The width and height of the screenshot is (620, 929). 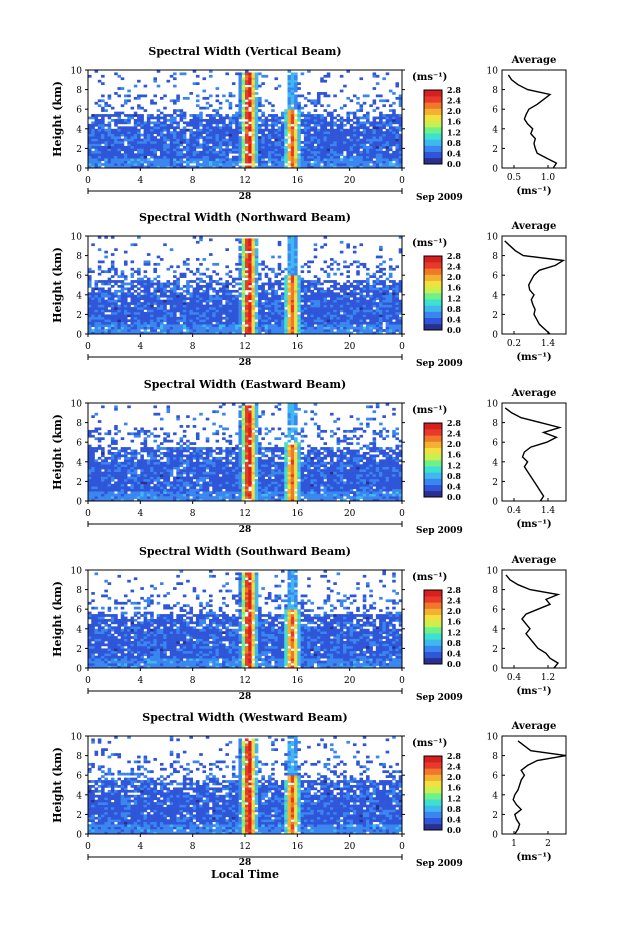 I want to click on profile-y-tick-label: 10, so click(x=493, y=238).